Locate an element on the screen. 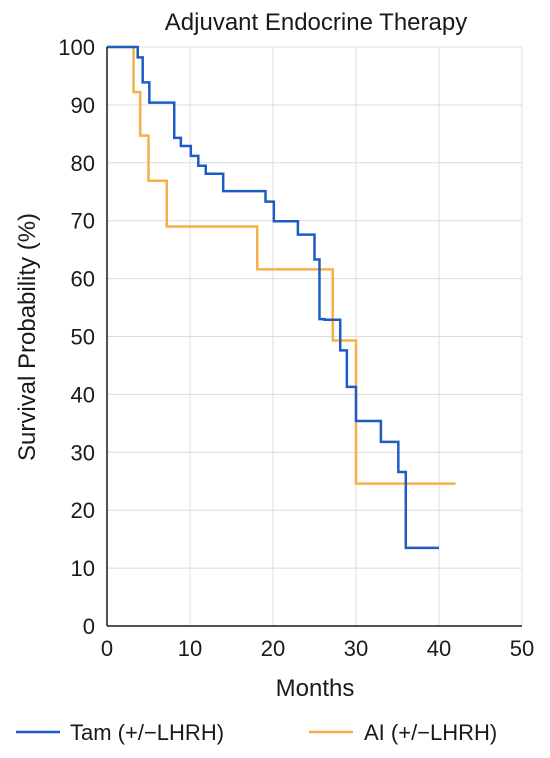 This screenshot has width=550, height=758. x-tick-label: 20 is located at coordinates (273, 648).